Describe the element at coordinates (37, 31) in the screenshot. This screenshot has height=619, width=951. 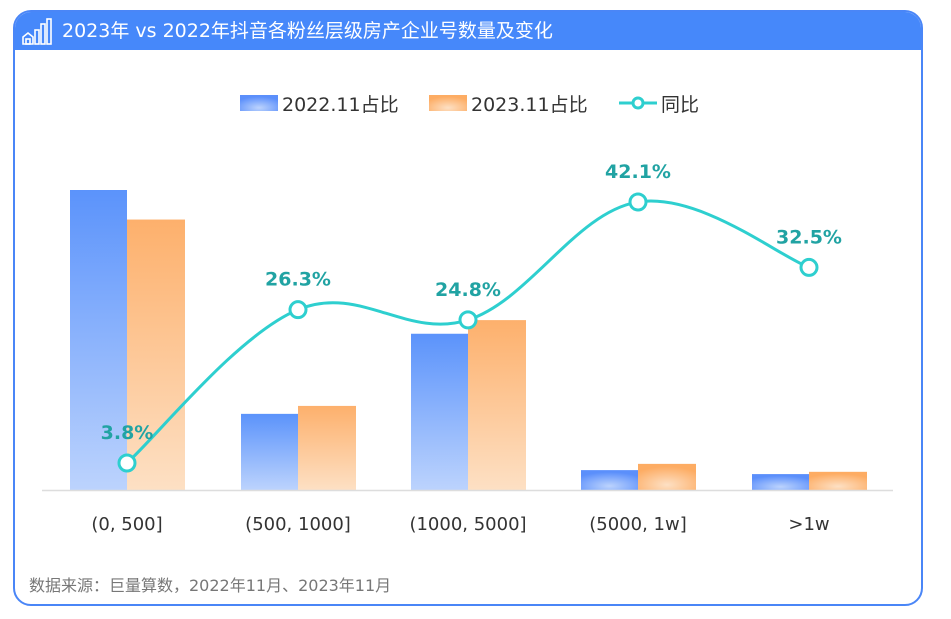
I see `house-bar-chart-icon` at that location.